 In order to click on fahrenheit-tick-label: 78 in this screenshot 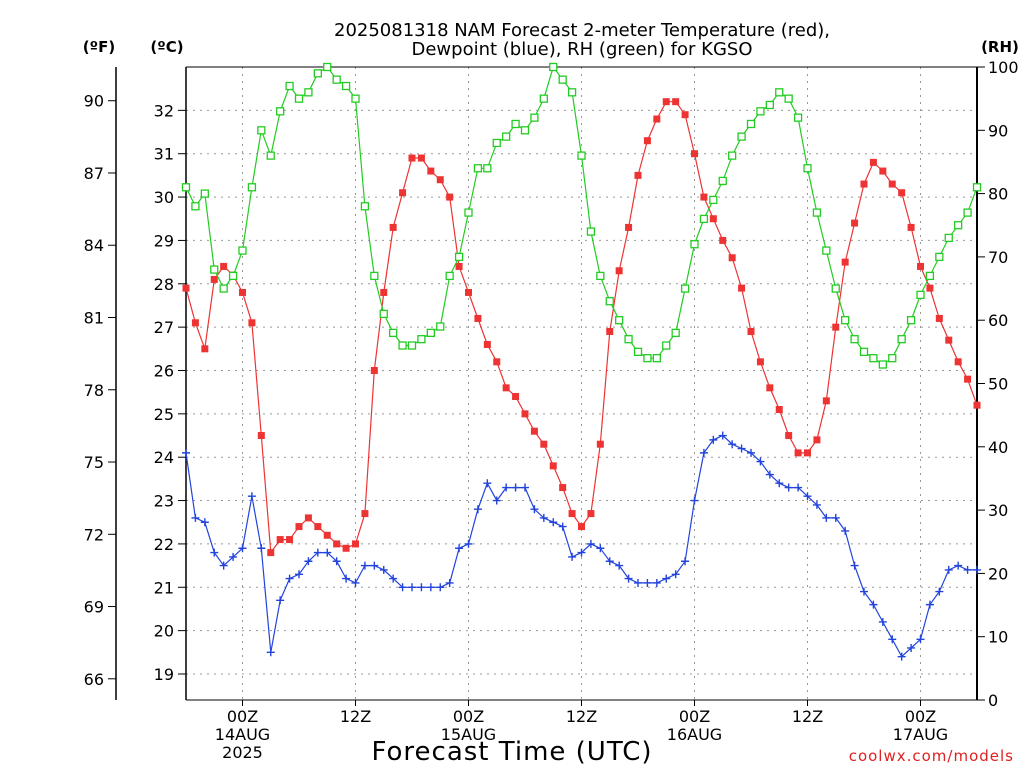, I will do `click(94, 390)`.